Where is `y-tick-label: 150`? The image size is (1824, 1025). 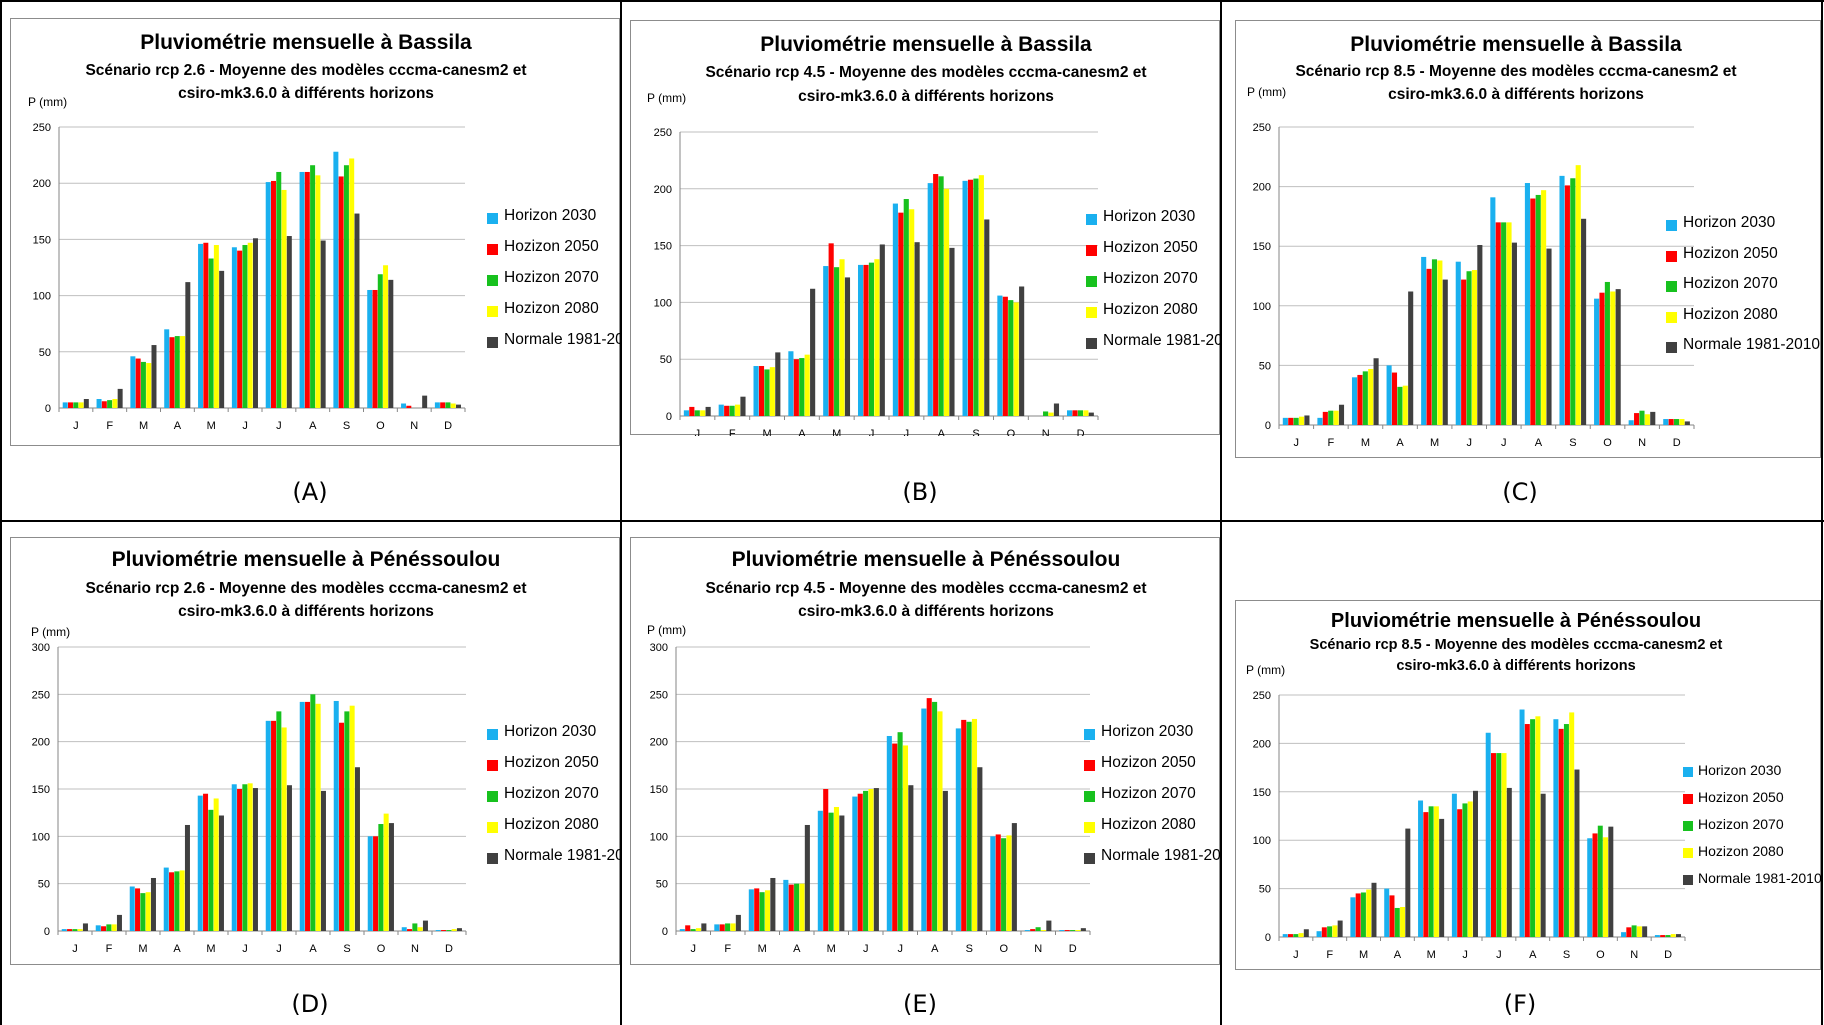
y-tick-label: 150 is located at coordinates (663, 247).